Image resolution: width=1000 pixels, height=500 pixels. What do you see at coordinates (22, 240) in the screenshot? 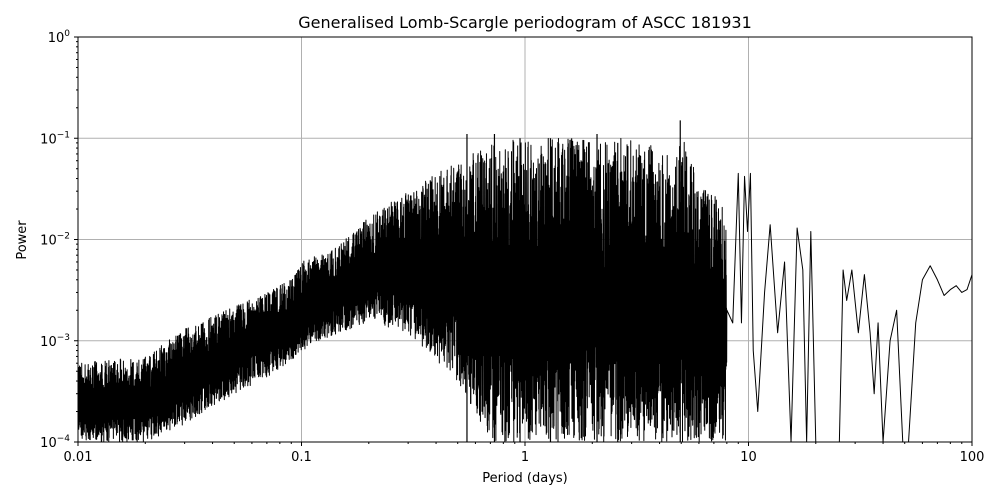
I see `y-axis-label: Power` at bounding box center [22, 240].